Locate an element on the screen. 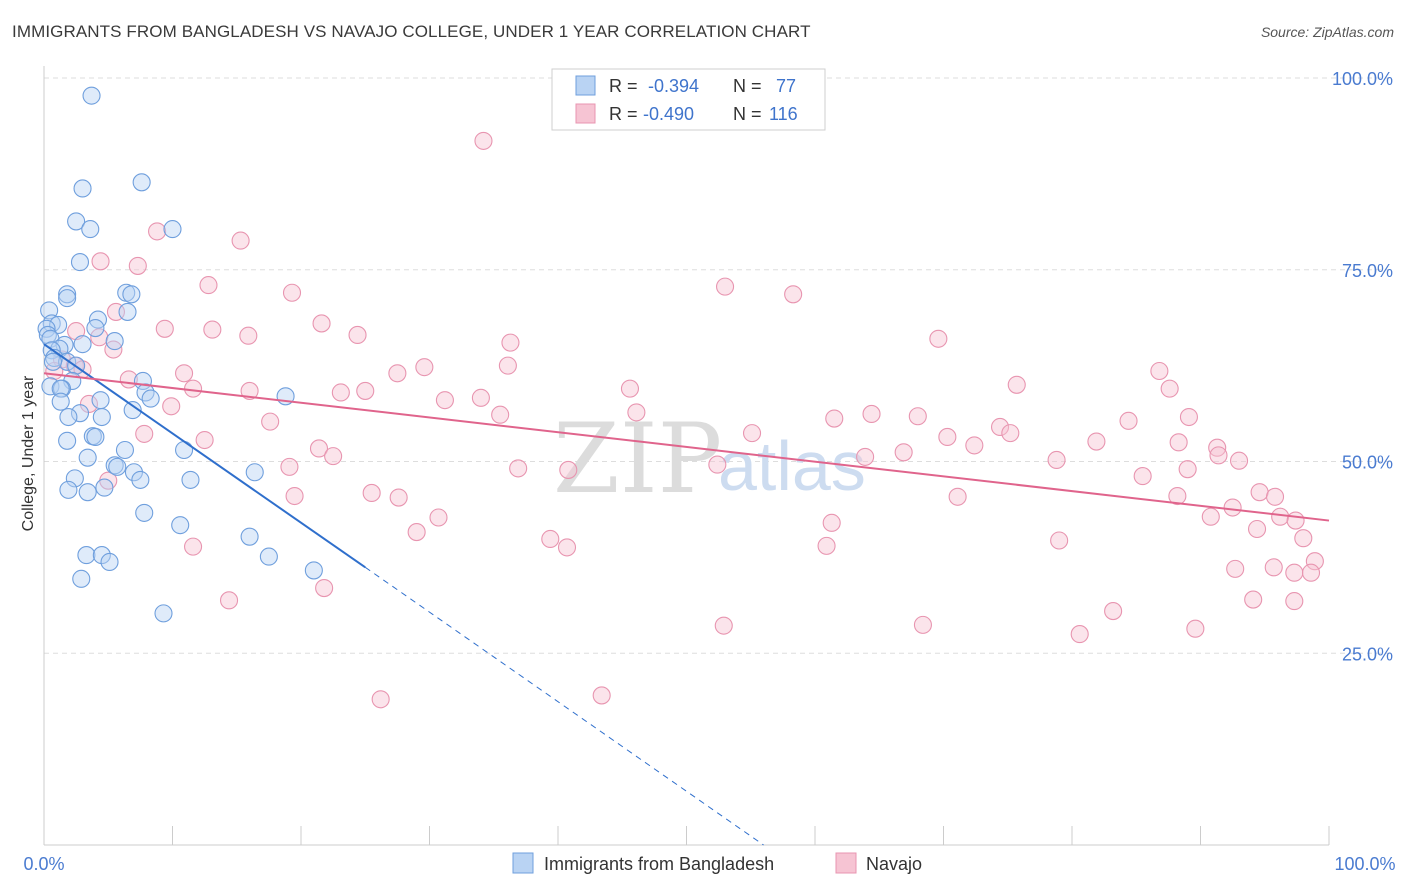 The width and height of the screenshot is (1406, 892). y-tick-label: 75.0% is located at coordinates (1367, 271).